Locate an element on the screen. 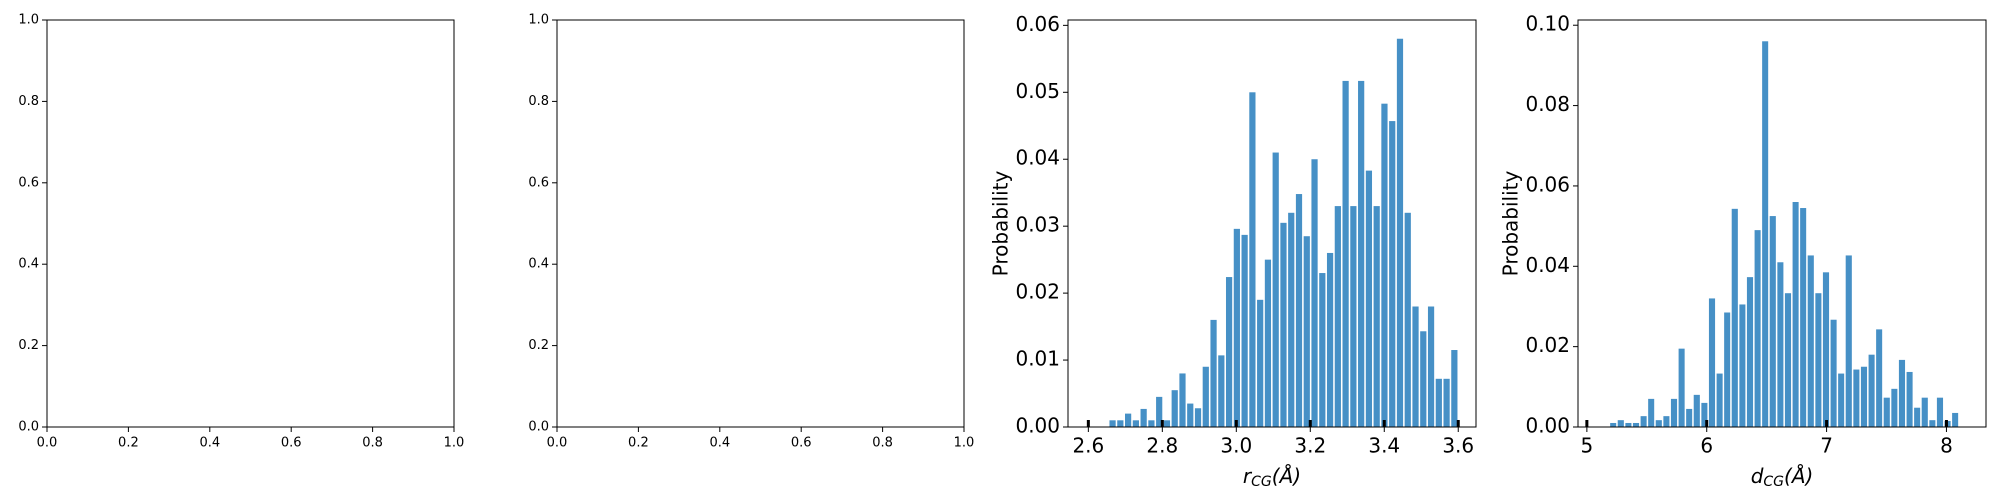 The width and height of the screenshot is (2000, 500). y-tick-label: 0.00 is located at coordinates (1037, 426).